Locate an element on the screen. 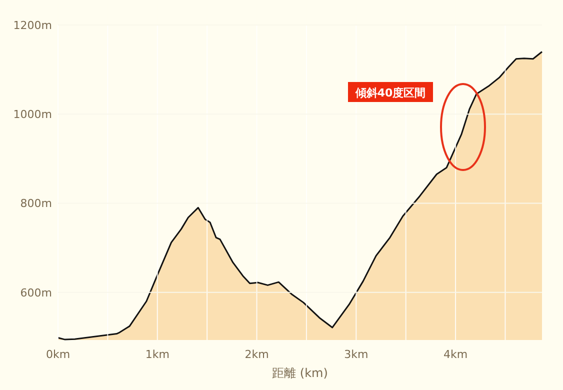 The width and height of the screenshot is (563, 390). x-axis-title: 距離 (km) is located at coordinates (300, 373).